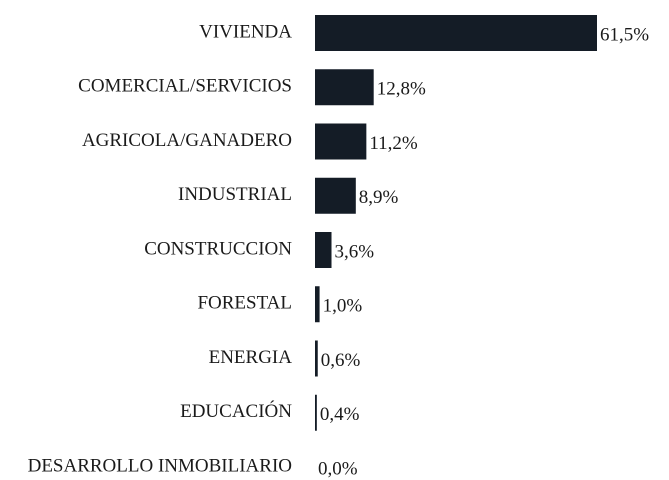 Image resolution: width=669 pixels, height=480 pixels. Describe the element at coordinates (235, 194) in the screenshot. I see `category-label: INDUSTRIAL` at that location.